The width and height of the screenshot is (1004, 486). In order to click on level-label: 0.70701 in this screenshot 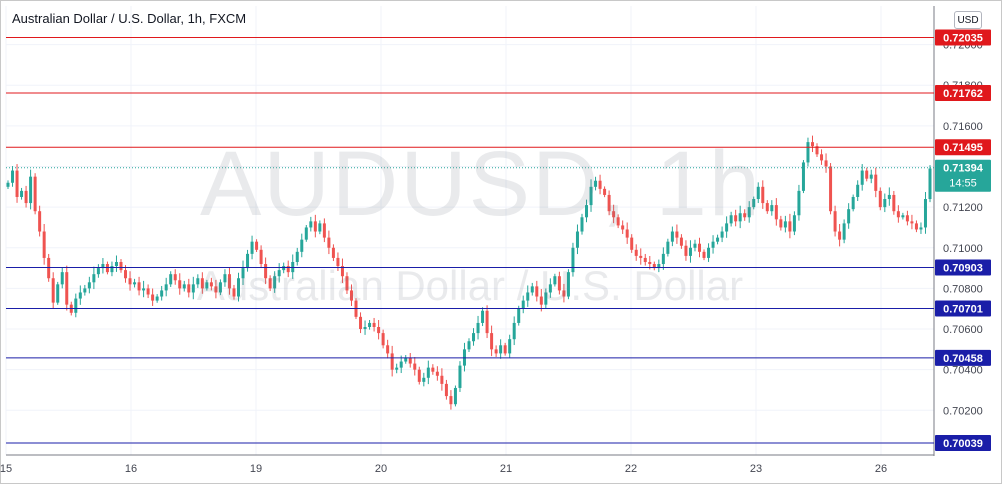, I will do `click(963, 310)`.